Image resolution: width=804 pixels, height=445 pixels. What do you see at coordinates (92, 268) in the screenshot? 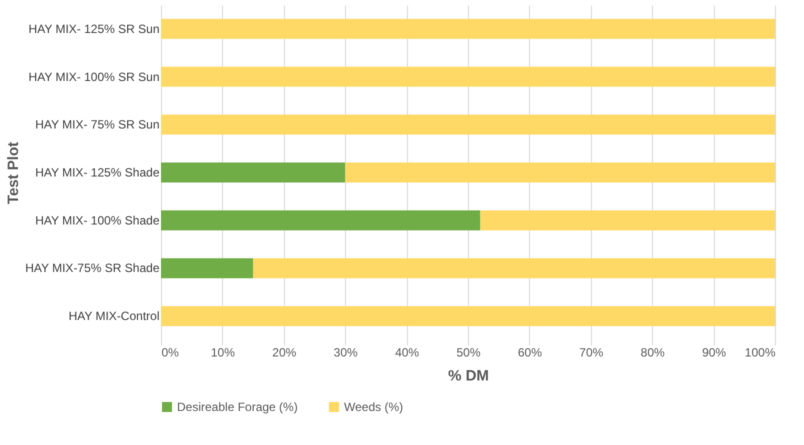
I see `y-tick-label: HAY MIX-75% SR Shade` at bounding box center [92, 268].